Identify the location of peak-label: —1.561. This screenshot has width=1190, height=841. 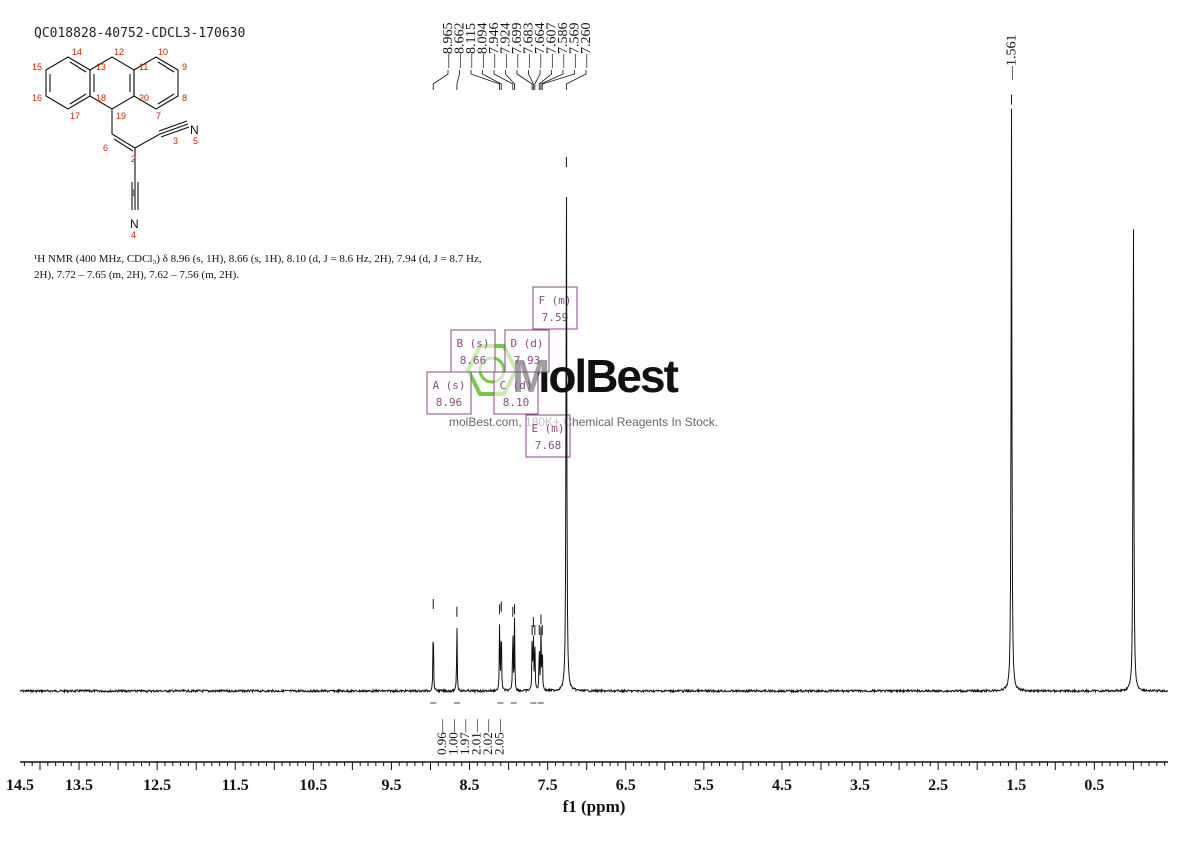
(1011, 58).